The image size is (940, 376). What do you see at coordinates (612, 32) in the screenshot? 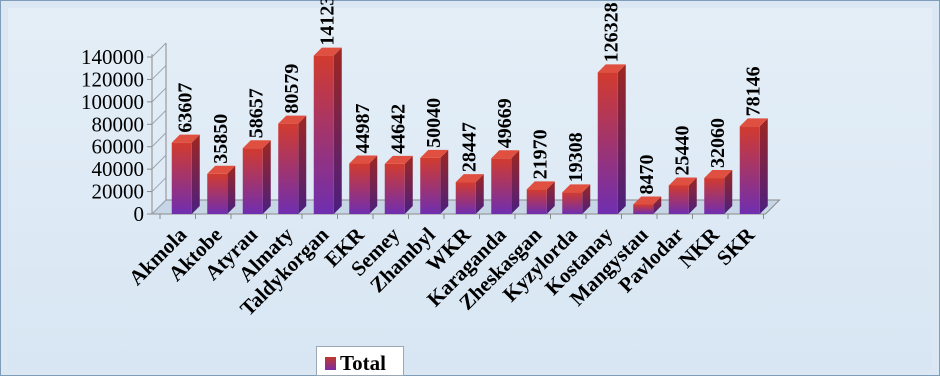
I see `data-label: 126328` at bounding box center [612, 32].